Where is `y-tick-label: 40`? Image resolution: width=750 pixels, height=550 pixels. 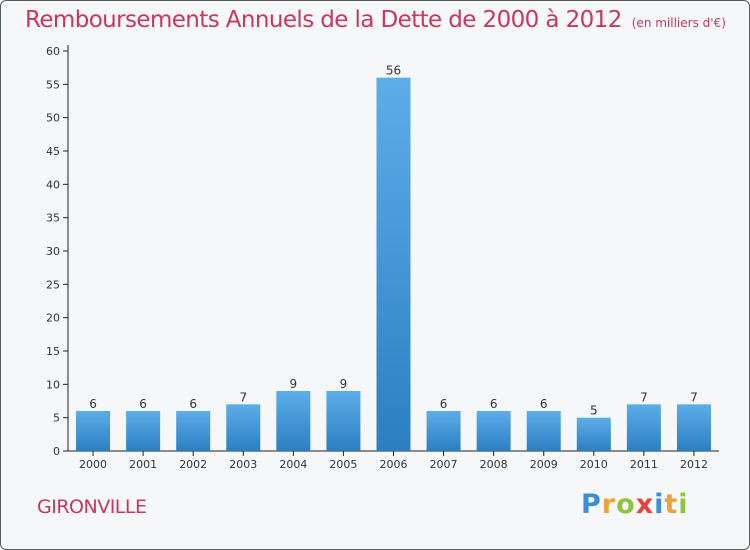 y-tick-label: 40 is located at coordinates (53, 184).